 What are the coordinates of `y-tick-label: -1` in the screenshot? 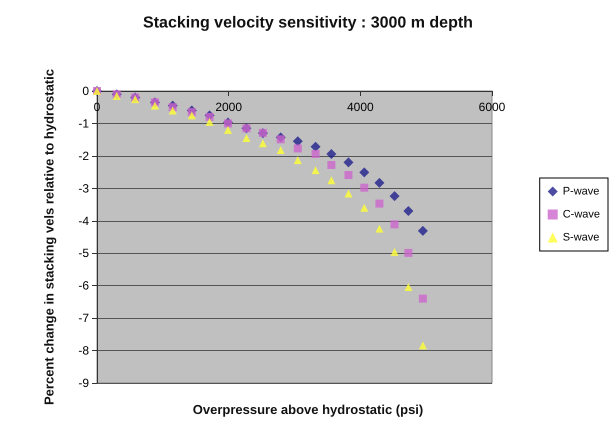 It's located at (84, 123).